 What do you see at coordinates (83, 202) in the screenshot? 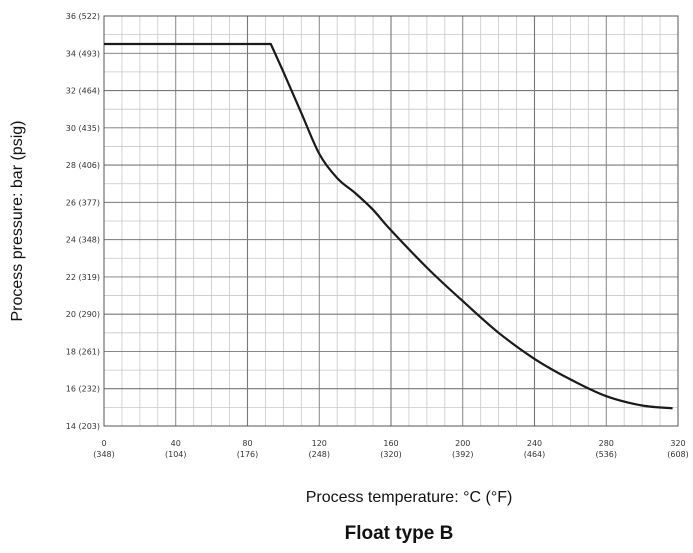
I see `y-tick-label: 26 (377)` at bounding box center [83, 202].